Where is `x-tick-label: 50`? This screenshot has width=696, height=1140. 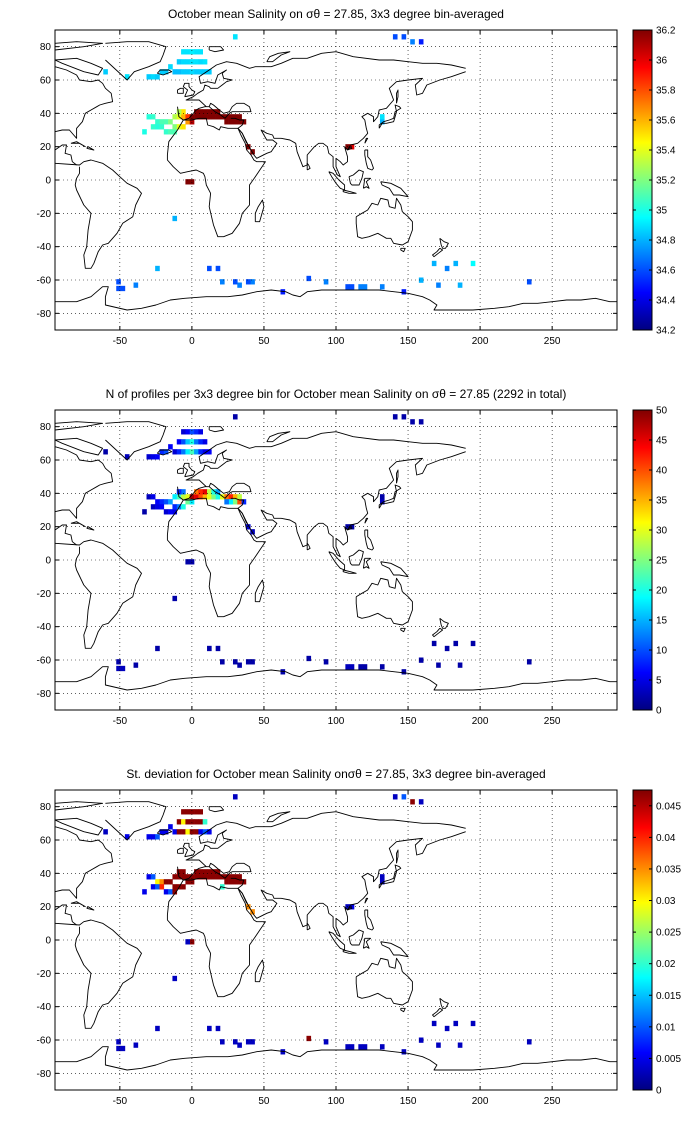
x-tick-label: 50 is located at coordinates (264, 341).